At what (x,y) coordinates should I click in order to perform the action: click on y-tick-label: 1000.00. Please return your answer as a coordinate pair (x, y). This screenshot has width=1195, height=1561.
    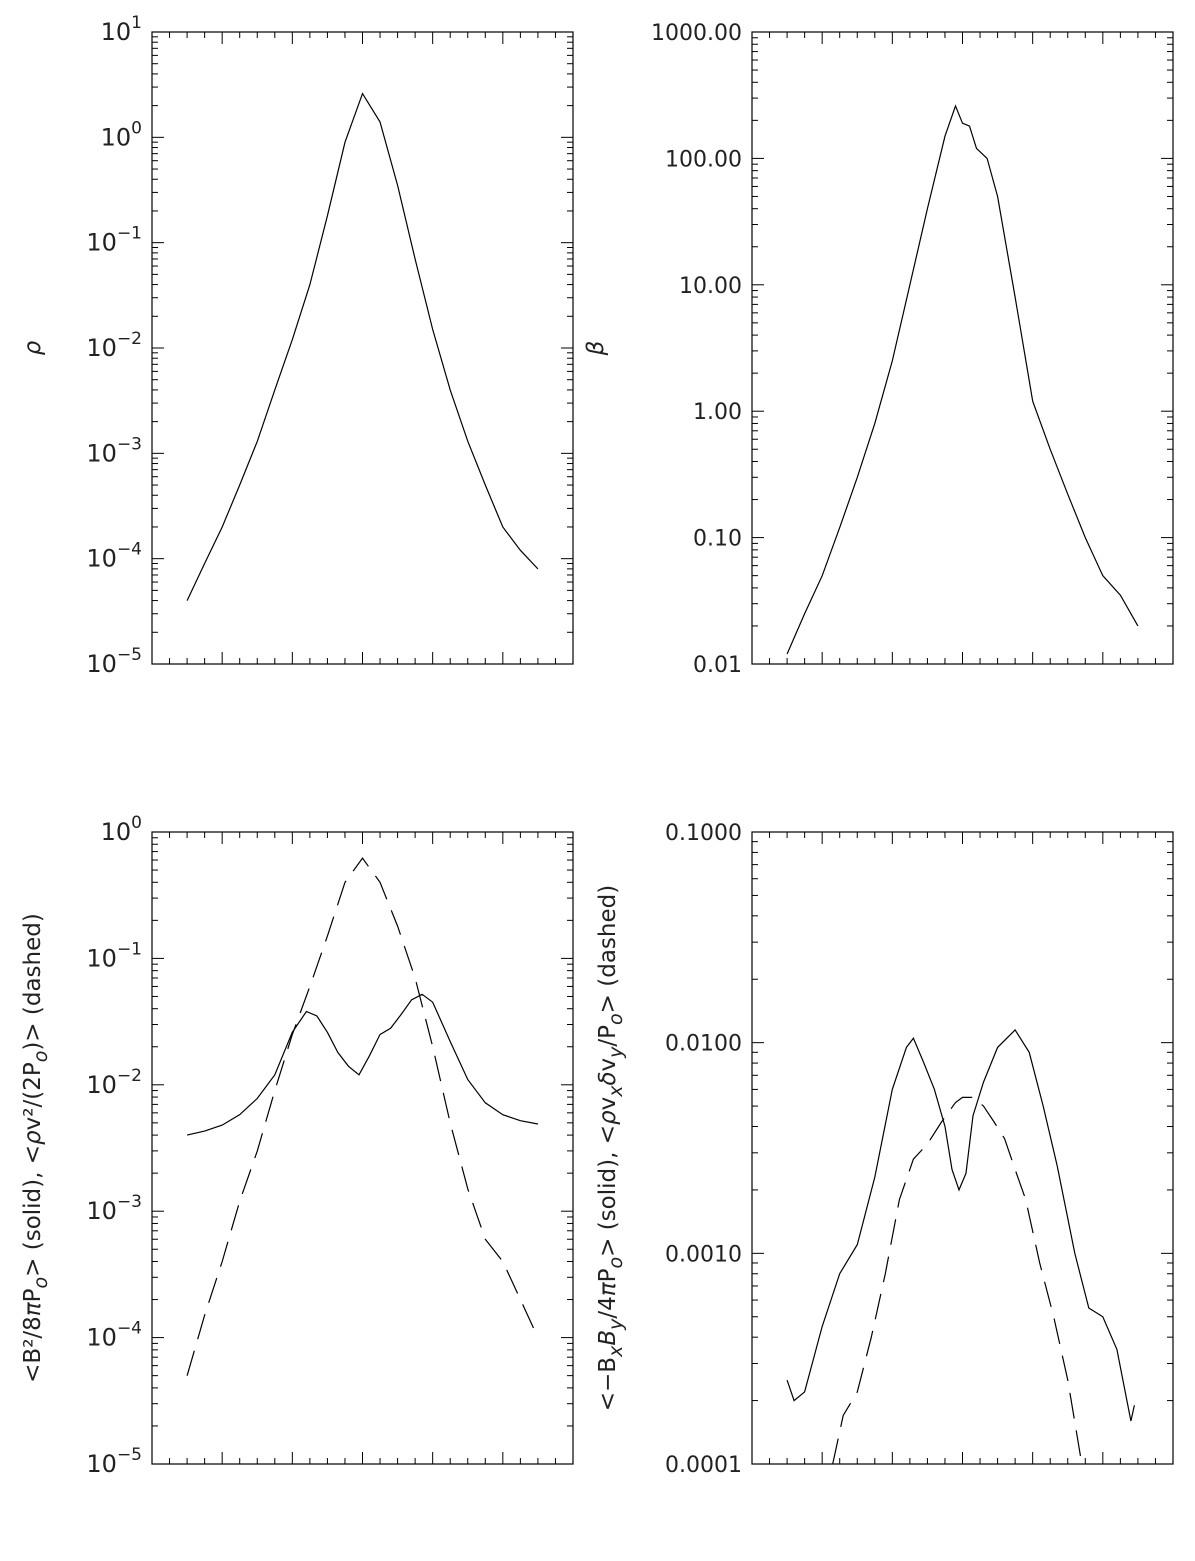
    Looking at the image, I should click on (696, 33).